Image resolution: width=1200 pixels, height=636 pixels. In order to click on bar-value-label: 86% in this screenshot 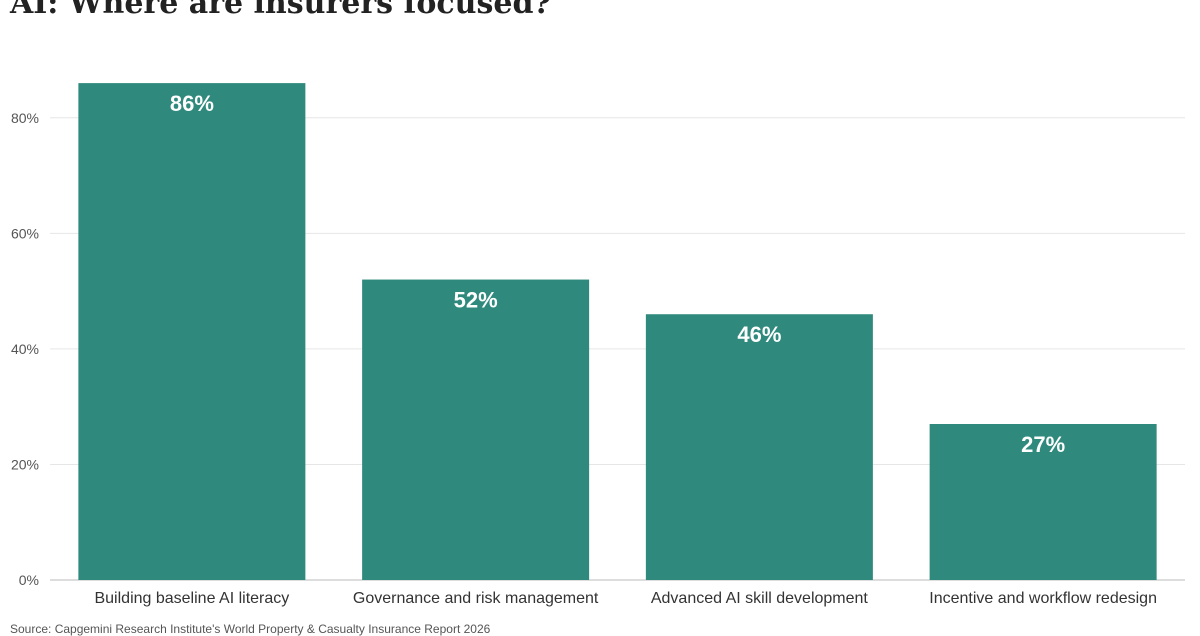, I will do `click(192, 103)`.